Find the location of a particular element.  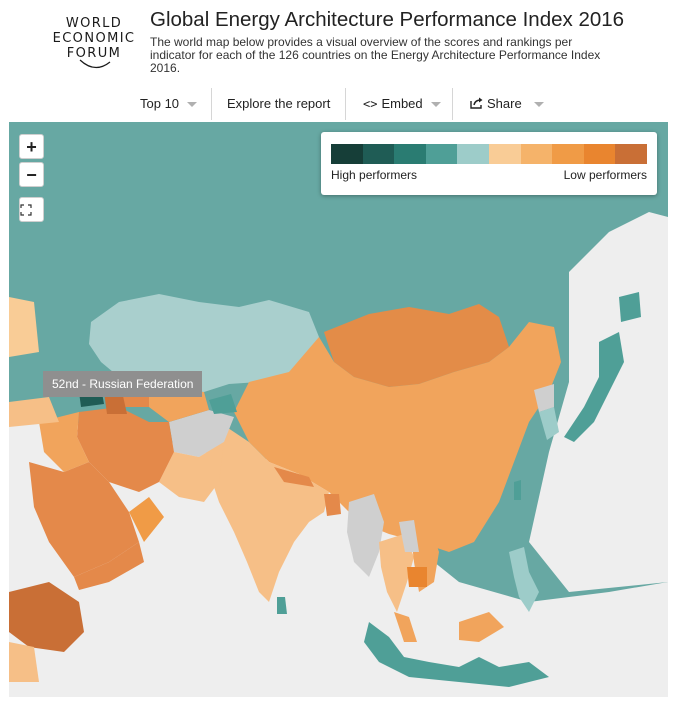

country-taiwan is located at coordinates (517, 490).